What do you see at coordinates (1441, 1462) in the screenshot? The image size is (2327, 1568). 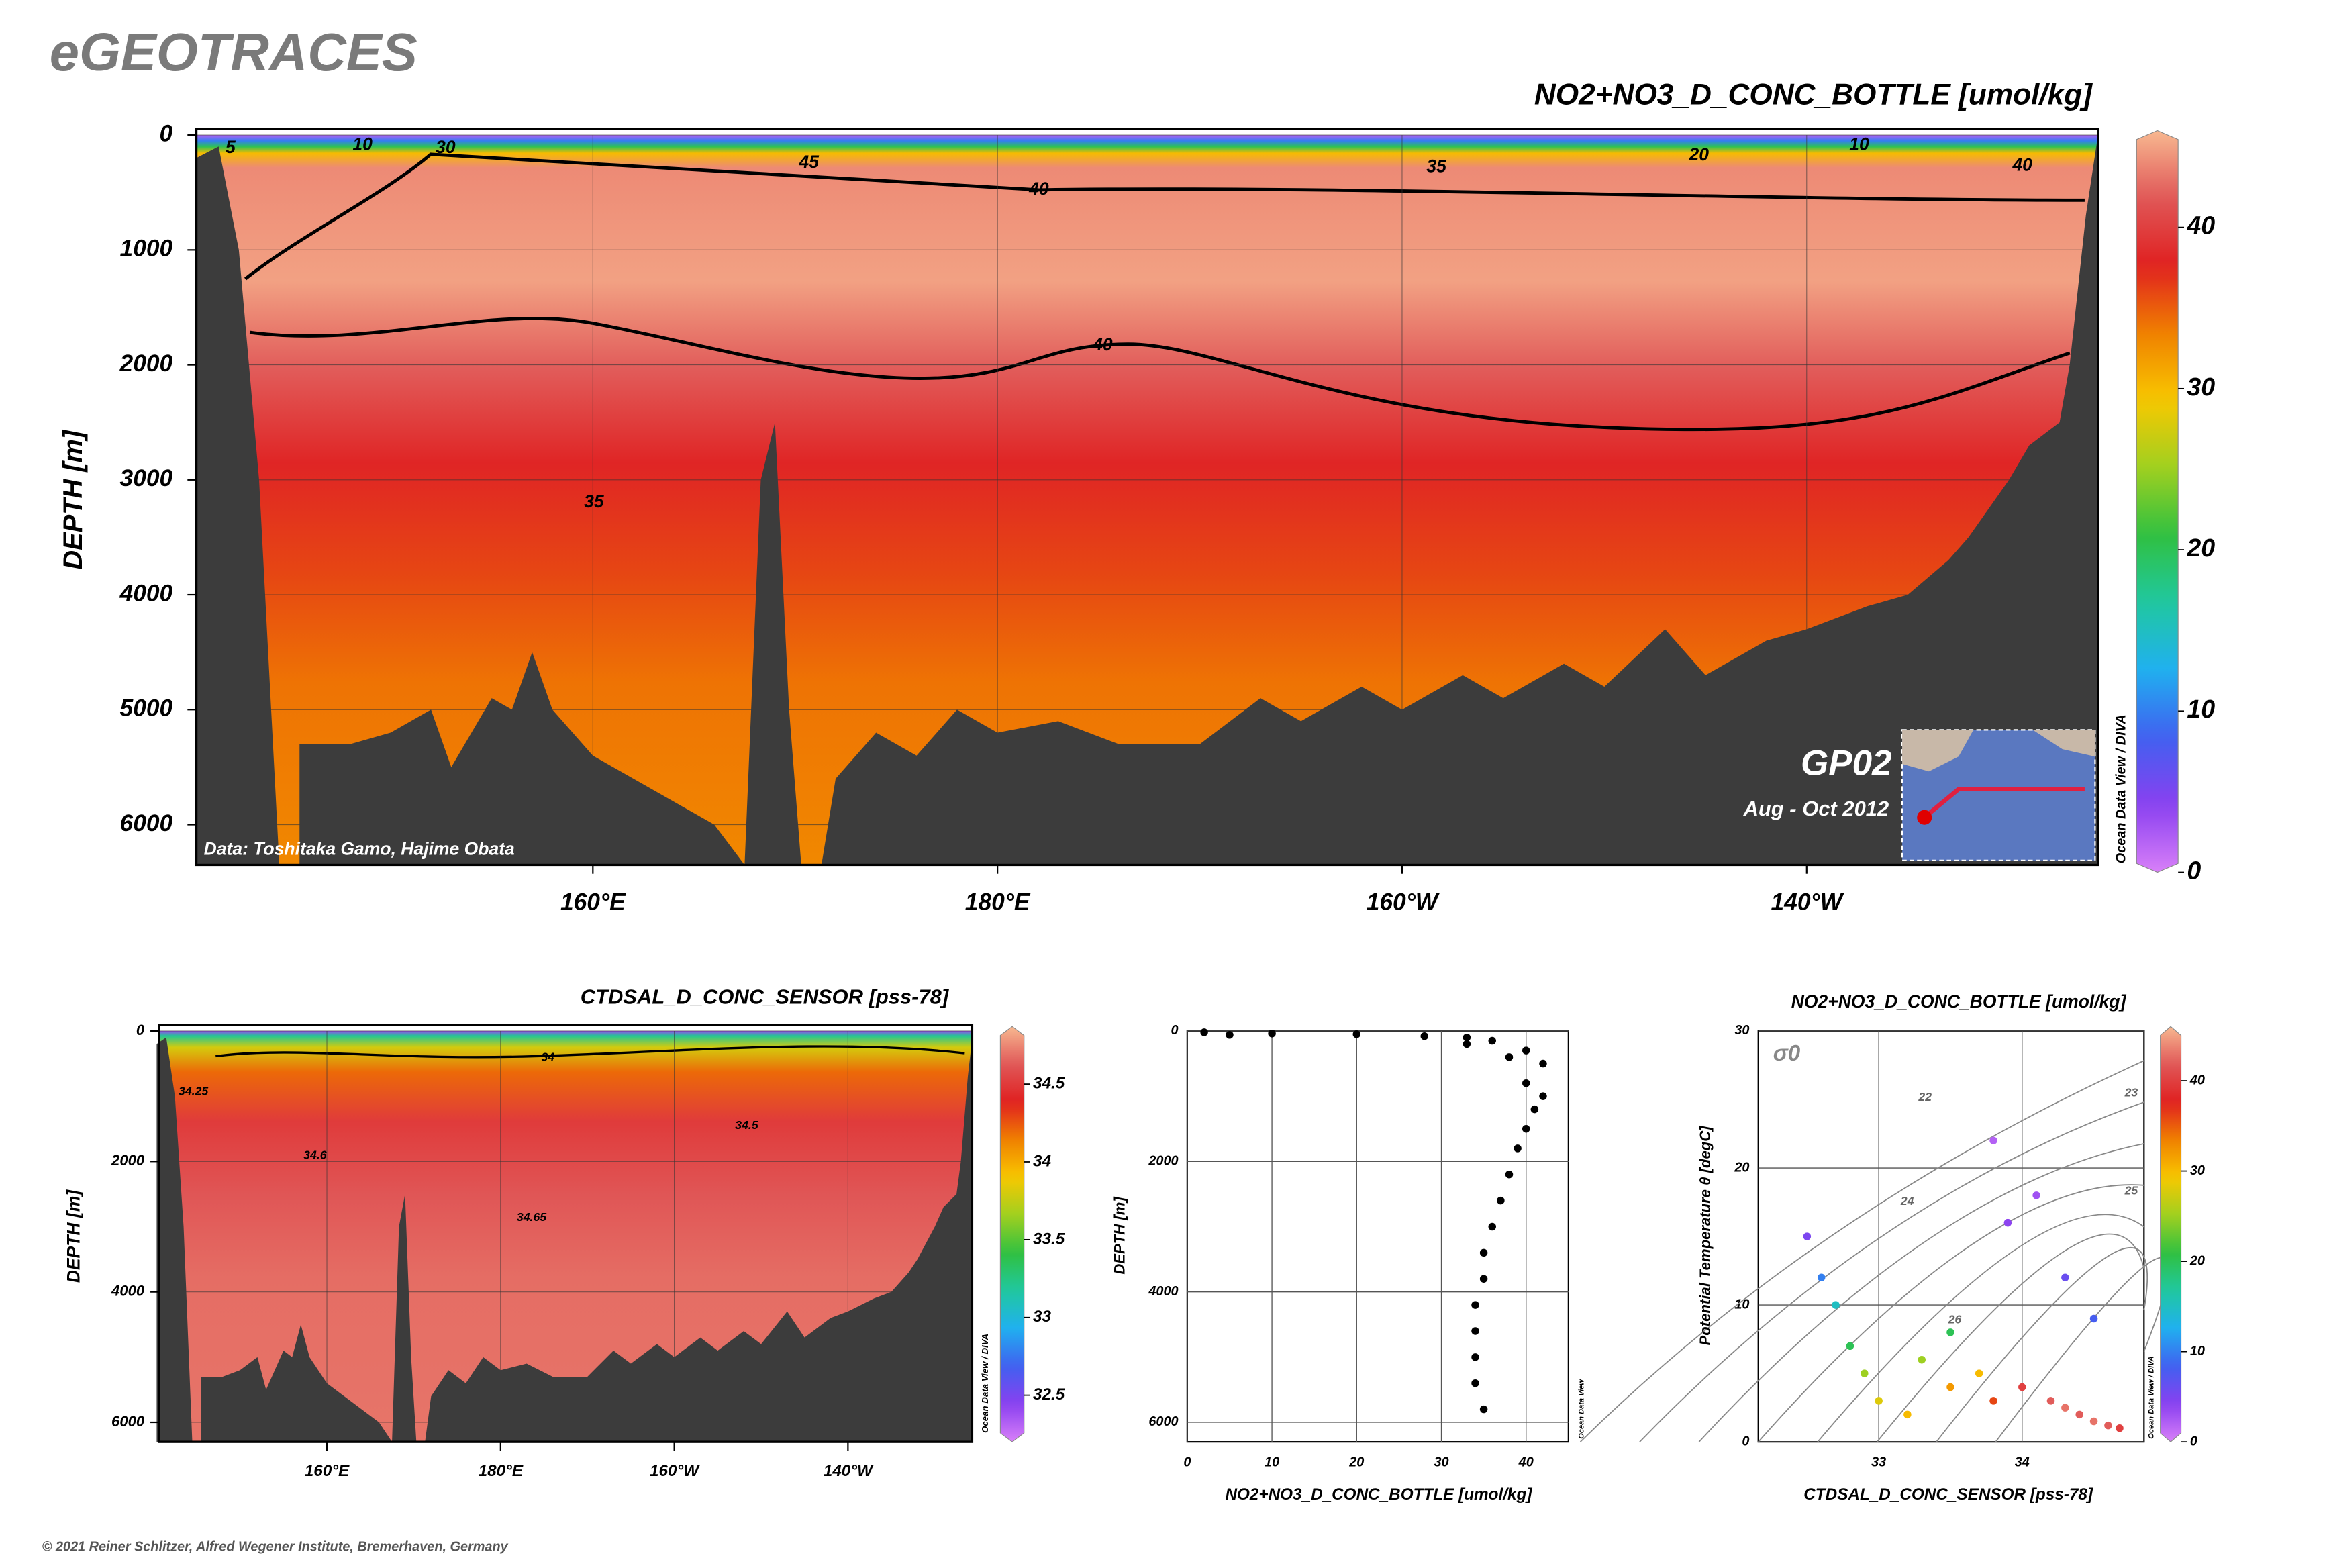 I see `x-tick-label: 30` at bounding box center [1441, 1462].